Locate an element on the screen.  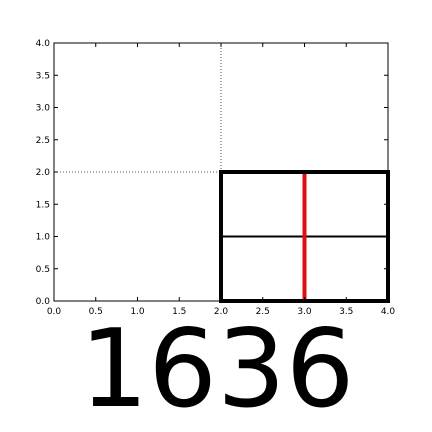
x-tick-label: 4.0 is located at coordinates (388, 312).